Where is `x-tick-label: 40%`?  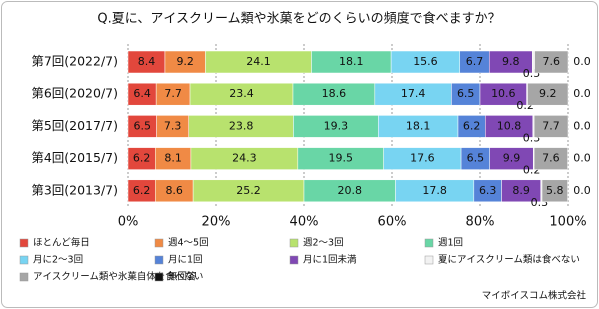 x-tick-label: 40% is located at coordinates (304, 222).